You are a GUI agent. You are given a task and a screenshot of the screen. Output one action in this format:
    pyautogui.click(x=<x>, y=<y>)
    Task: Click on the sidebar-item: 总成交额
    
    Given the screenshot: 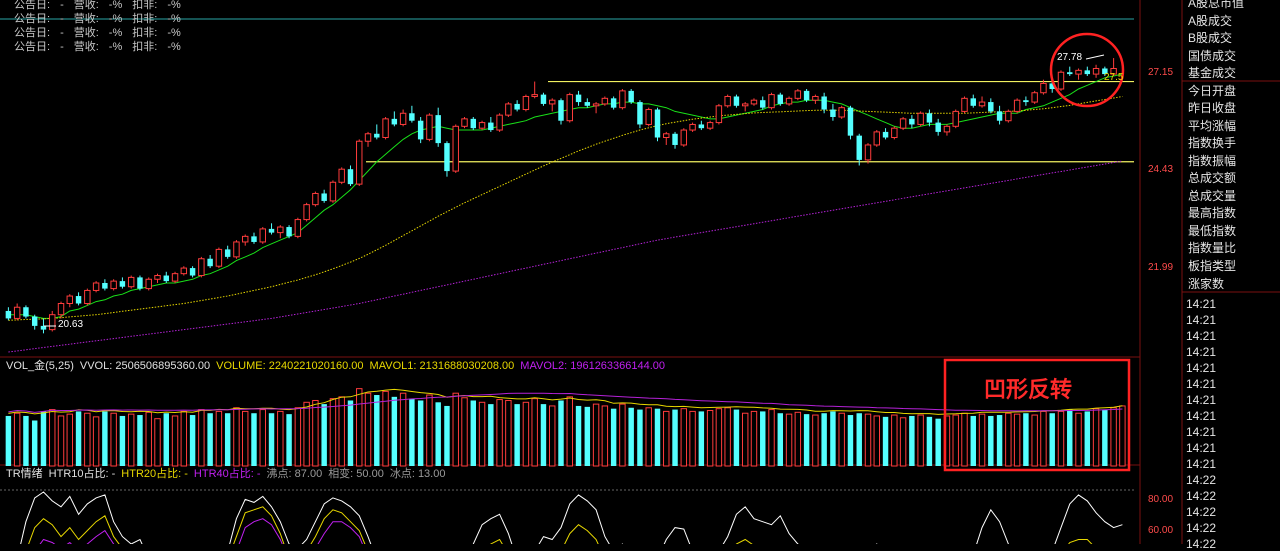 What is the action you would take?
    pyautogui.click(x=1212, y=178)
    